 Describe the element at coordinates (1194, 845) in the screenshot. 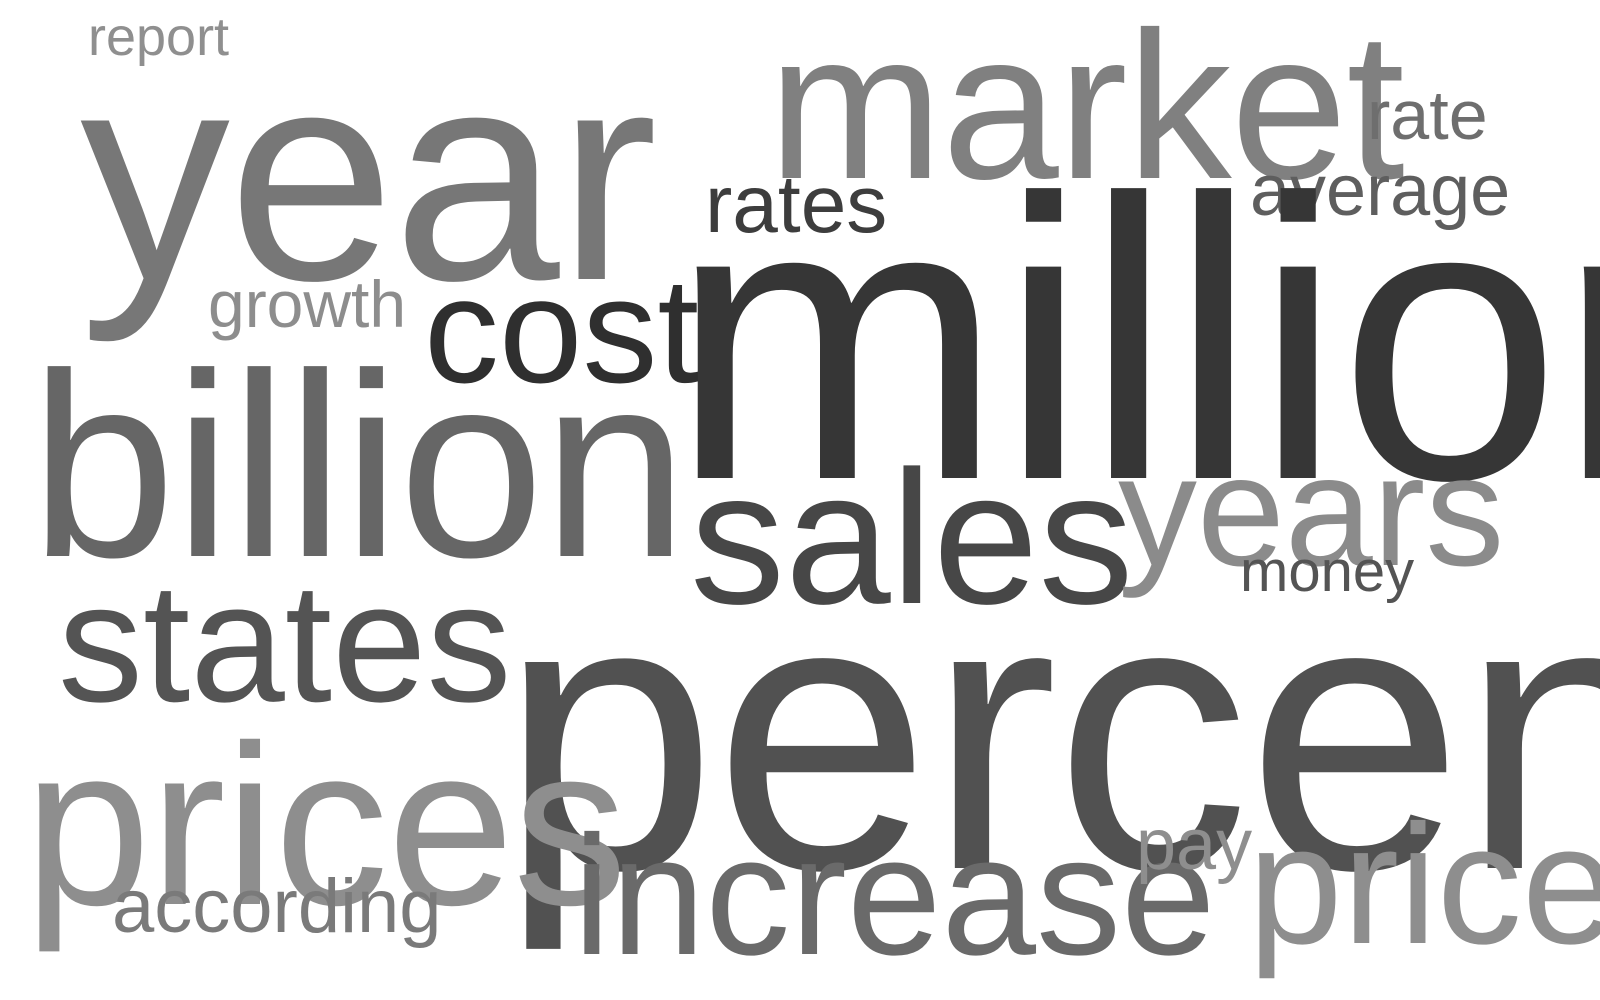

I see `word-pay: pay` at that location.